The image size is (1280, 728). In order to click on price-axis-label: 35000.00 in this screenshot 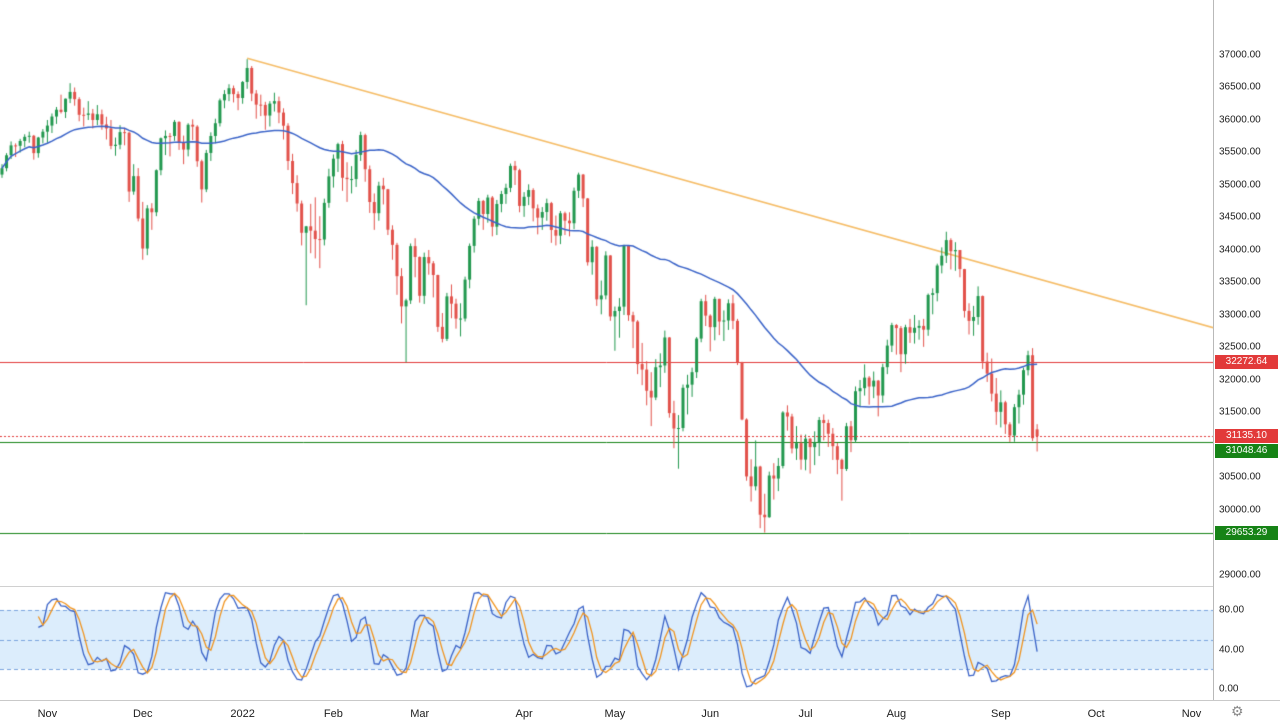, I will do `click(1240, 185)`.